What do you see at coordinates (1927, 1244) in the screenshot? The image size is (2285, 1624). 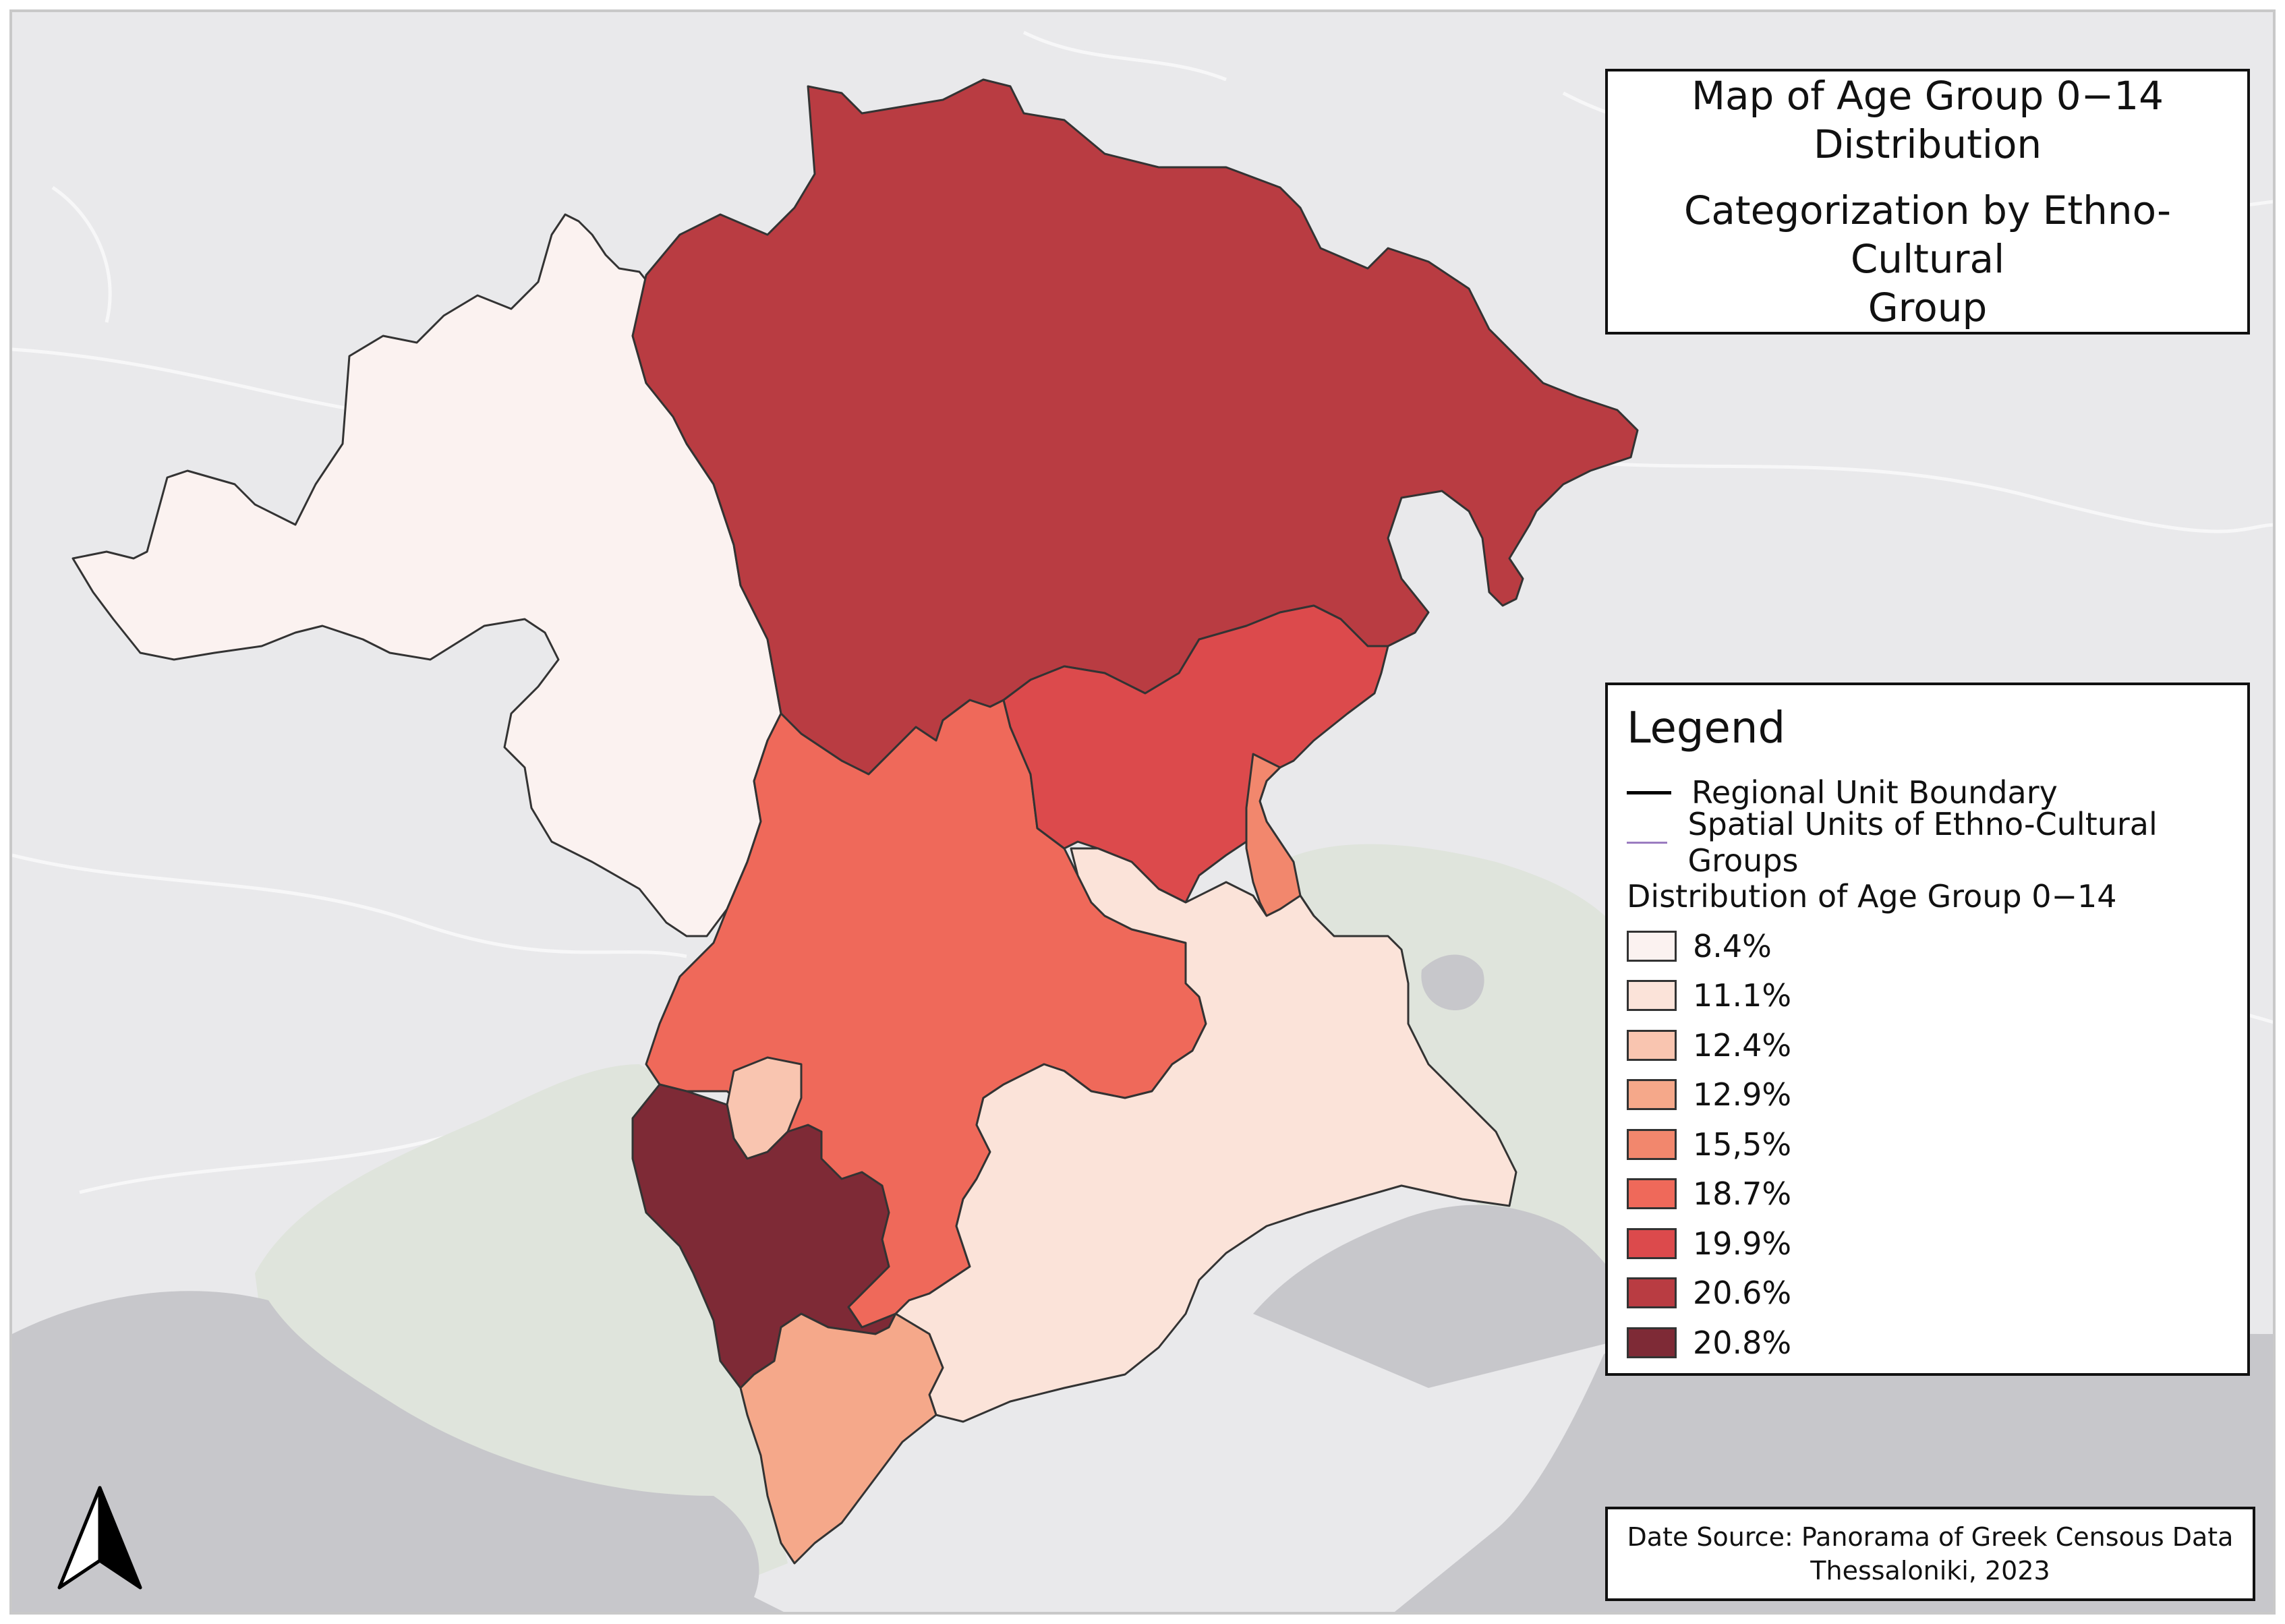 I see `legend-class-6: 19.9%` at bounding box center [1927, 1244].